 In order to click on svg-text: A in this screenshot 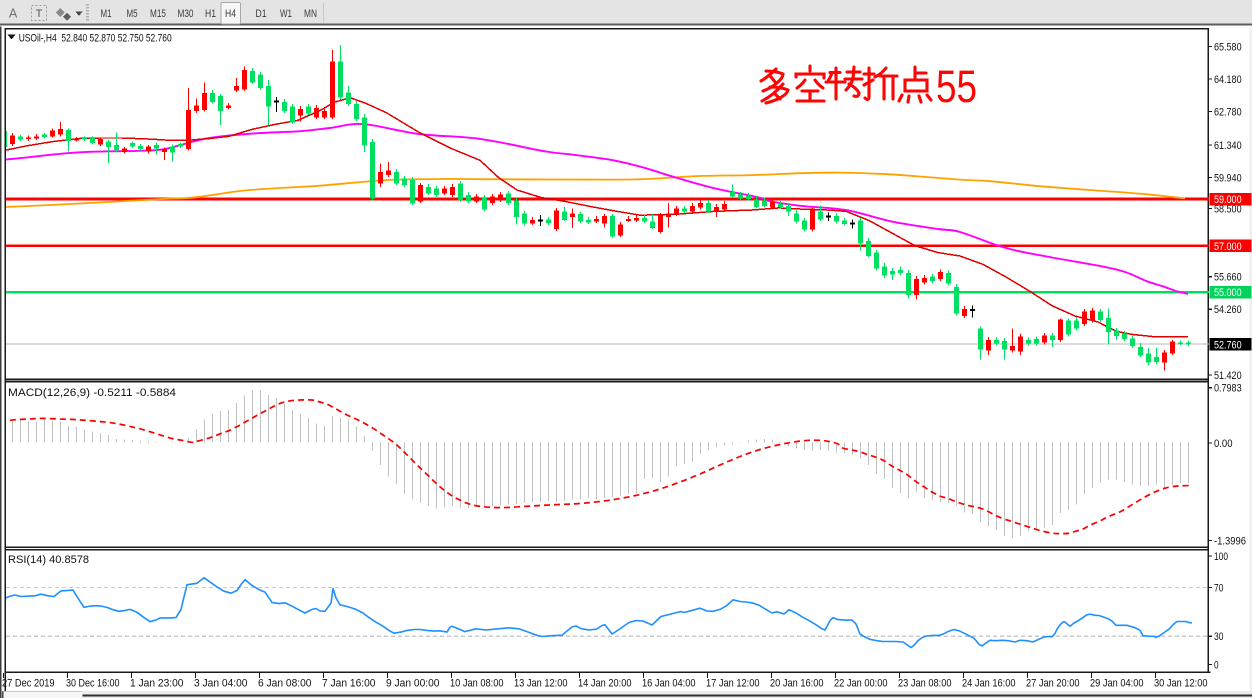, I will do `click(13, 14)`.